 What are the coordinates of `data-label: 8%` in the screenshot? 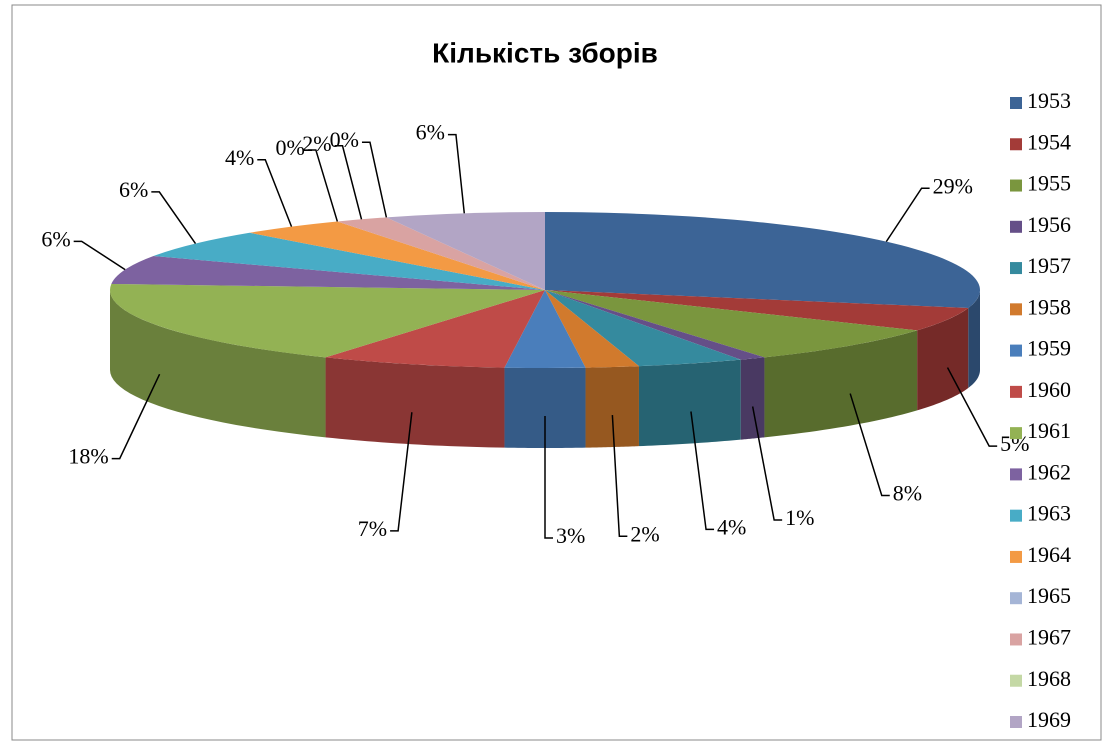 It's located at (907, 493).